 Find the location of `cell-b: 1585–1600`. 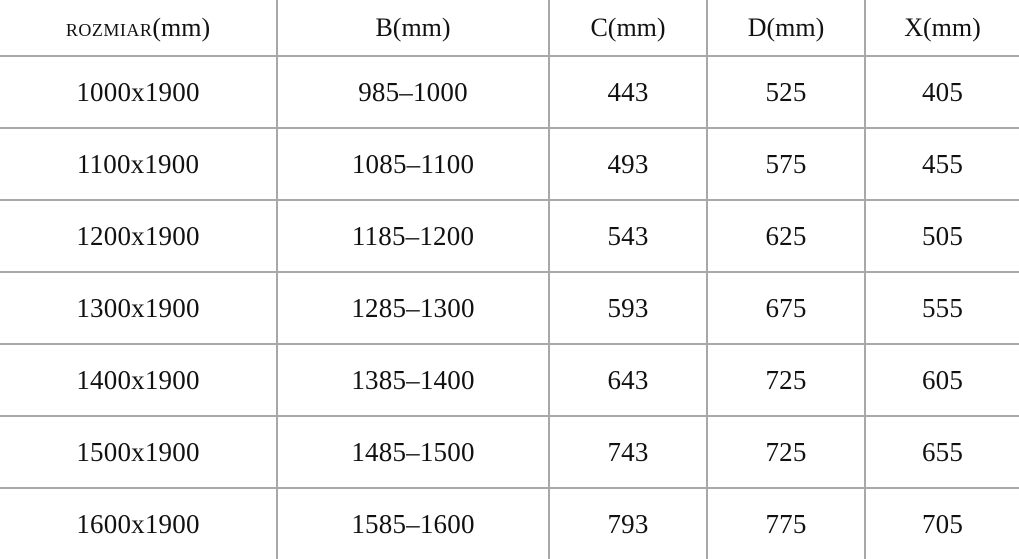

cell-b: 1585–1600 is located at coordinates (413, 523).